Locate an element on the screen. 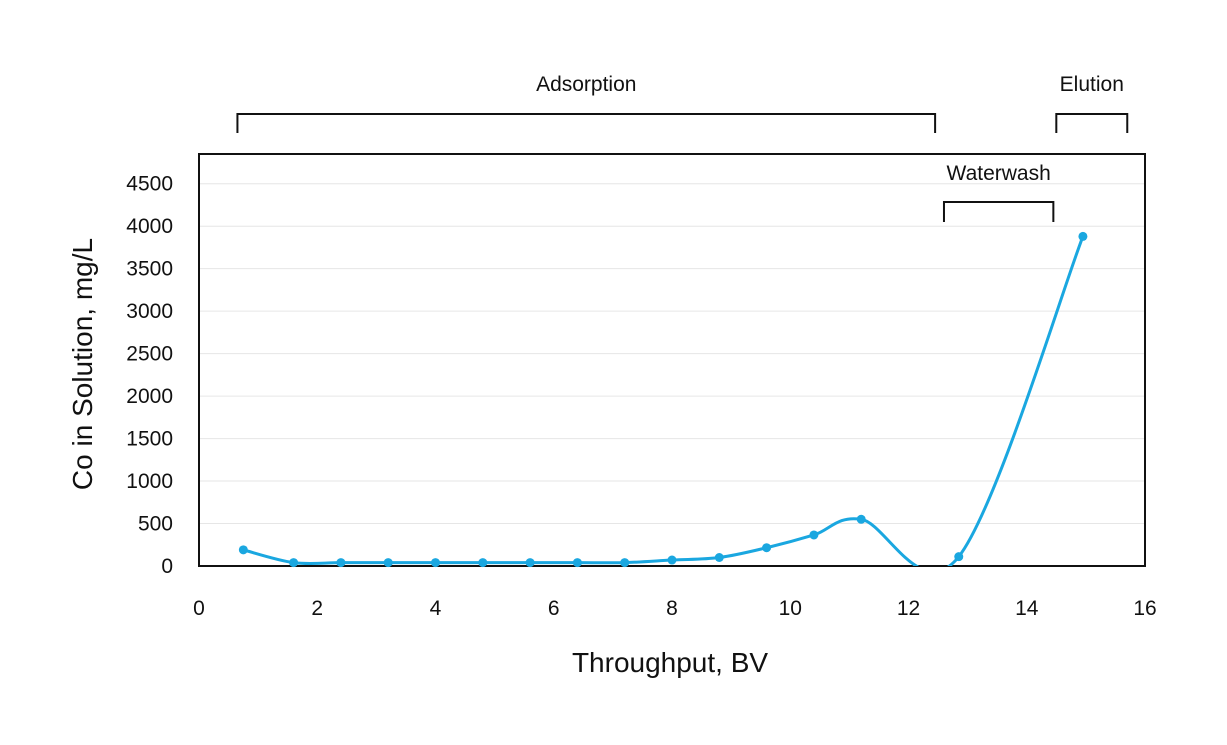 The image size is (1227, 745). y-tick-label: 500 is located at coordinates (155, 524).